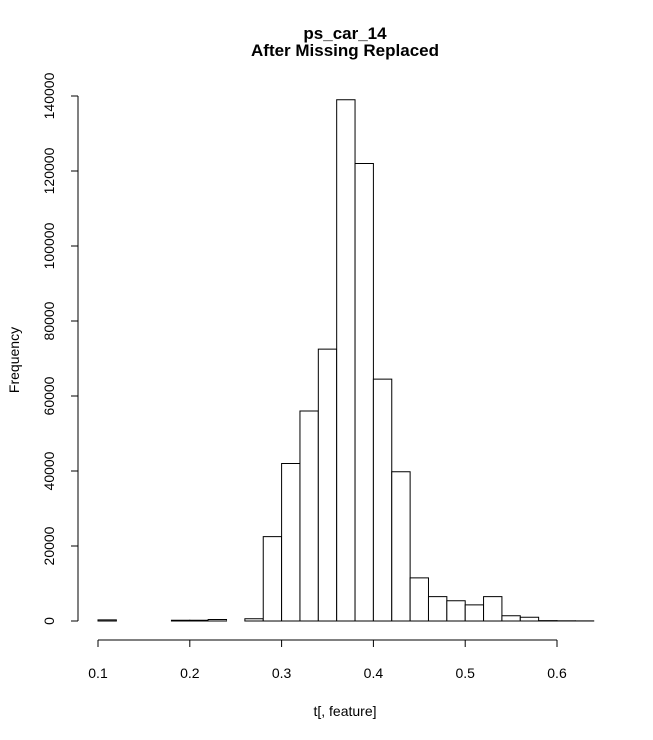 The height and width of the screenshot is (740, 653). What do you see at coordinates (374, 673) in the screenshot?
I see `x-tick-label-3: 0.4` at bounding box center [374, 673].